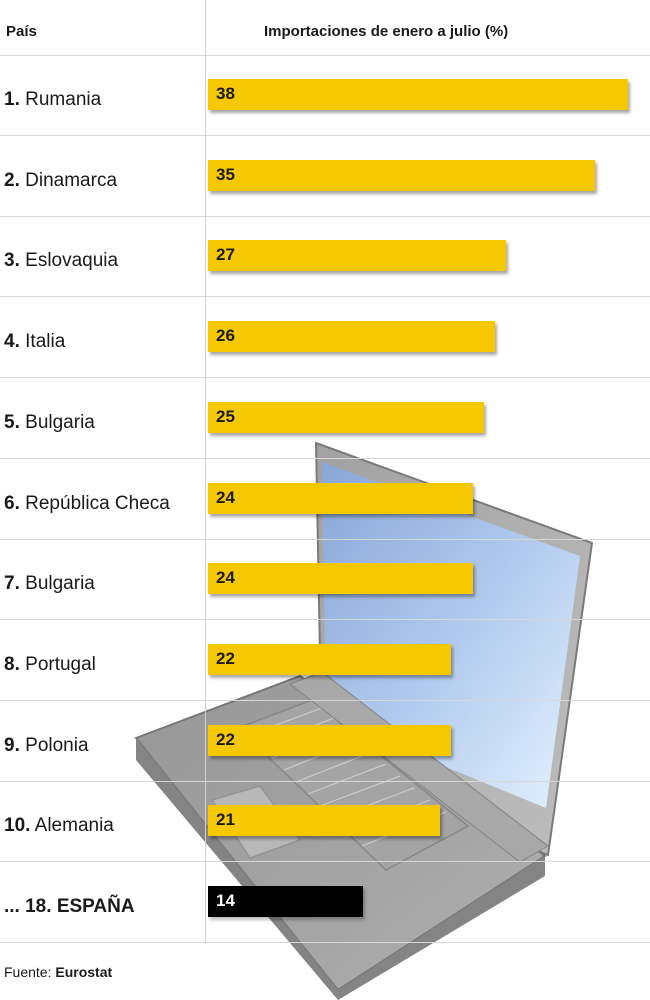  I want to click on source-prefix: Fuente:, so click(28, 972).